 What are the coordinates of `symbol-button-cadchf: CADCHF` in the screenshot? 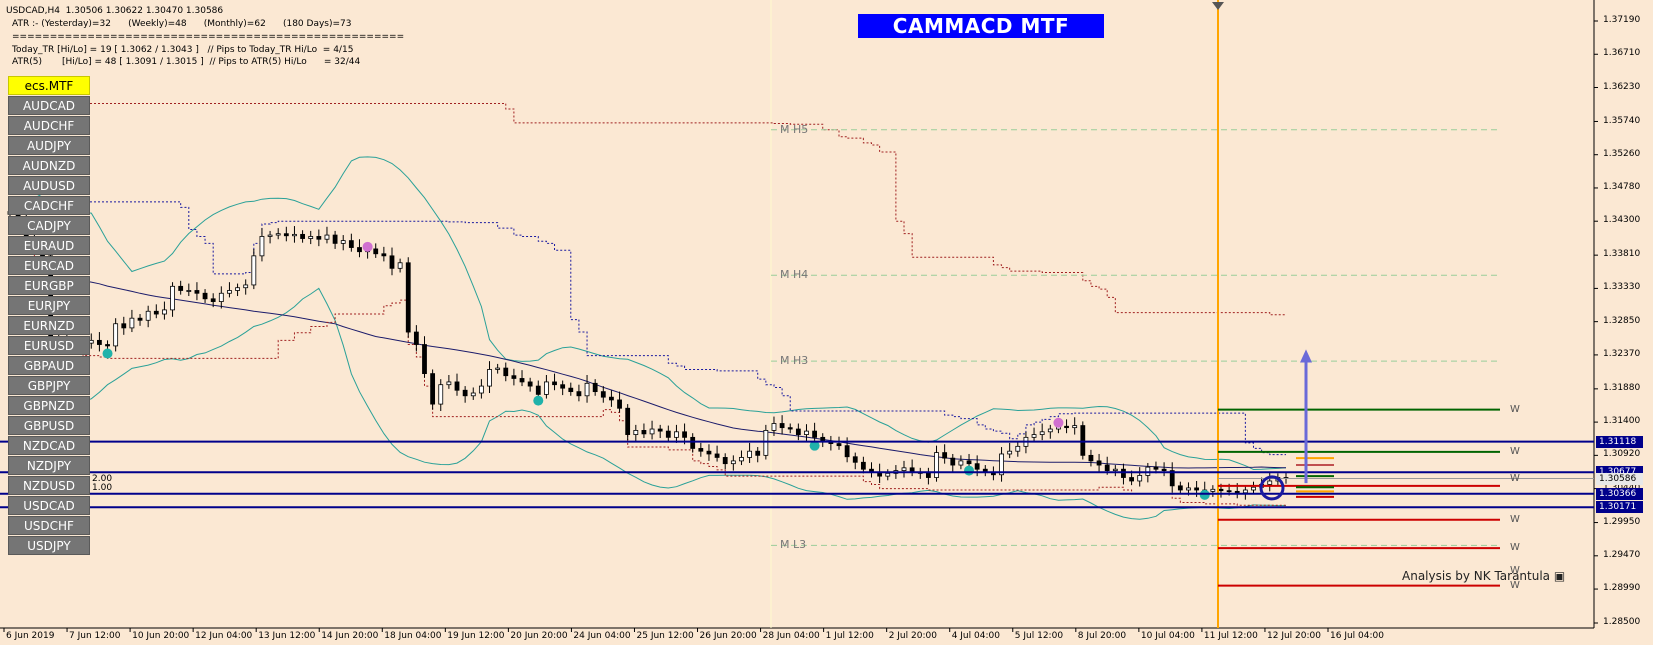 It's located at (49, 205).